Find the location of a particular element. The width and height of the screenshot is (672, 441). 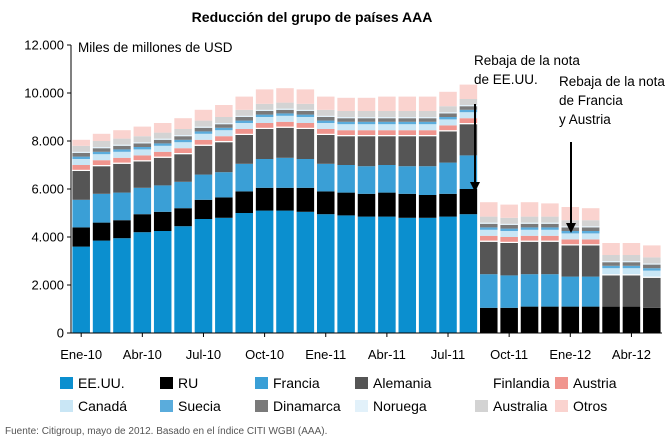

bar-segment-ee-uu--13 is located at coordinates (346, 274).